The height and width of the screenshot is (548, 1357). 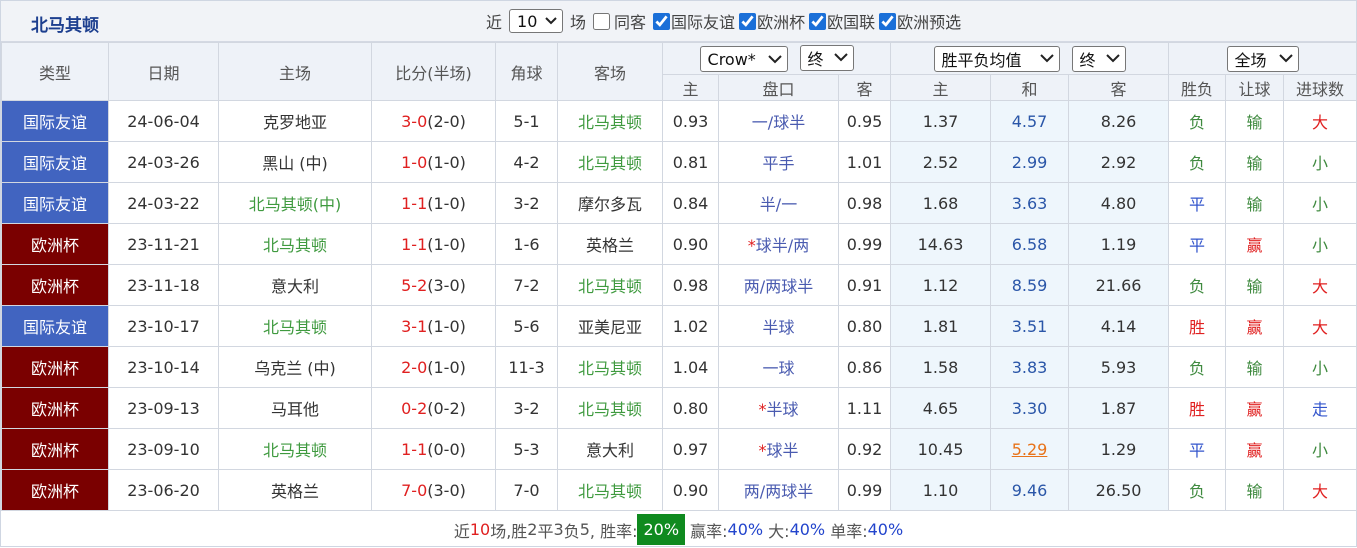 I want to click on home-handicap-odds: 1.04, so click(x=690, y=367).